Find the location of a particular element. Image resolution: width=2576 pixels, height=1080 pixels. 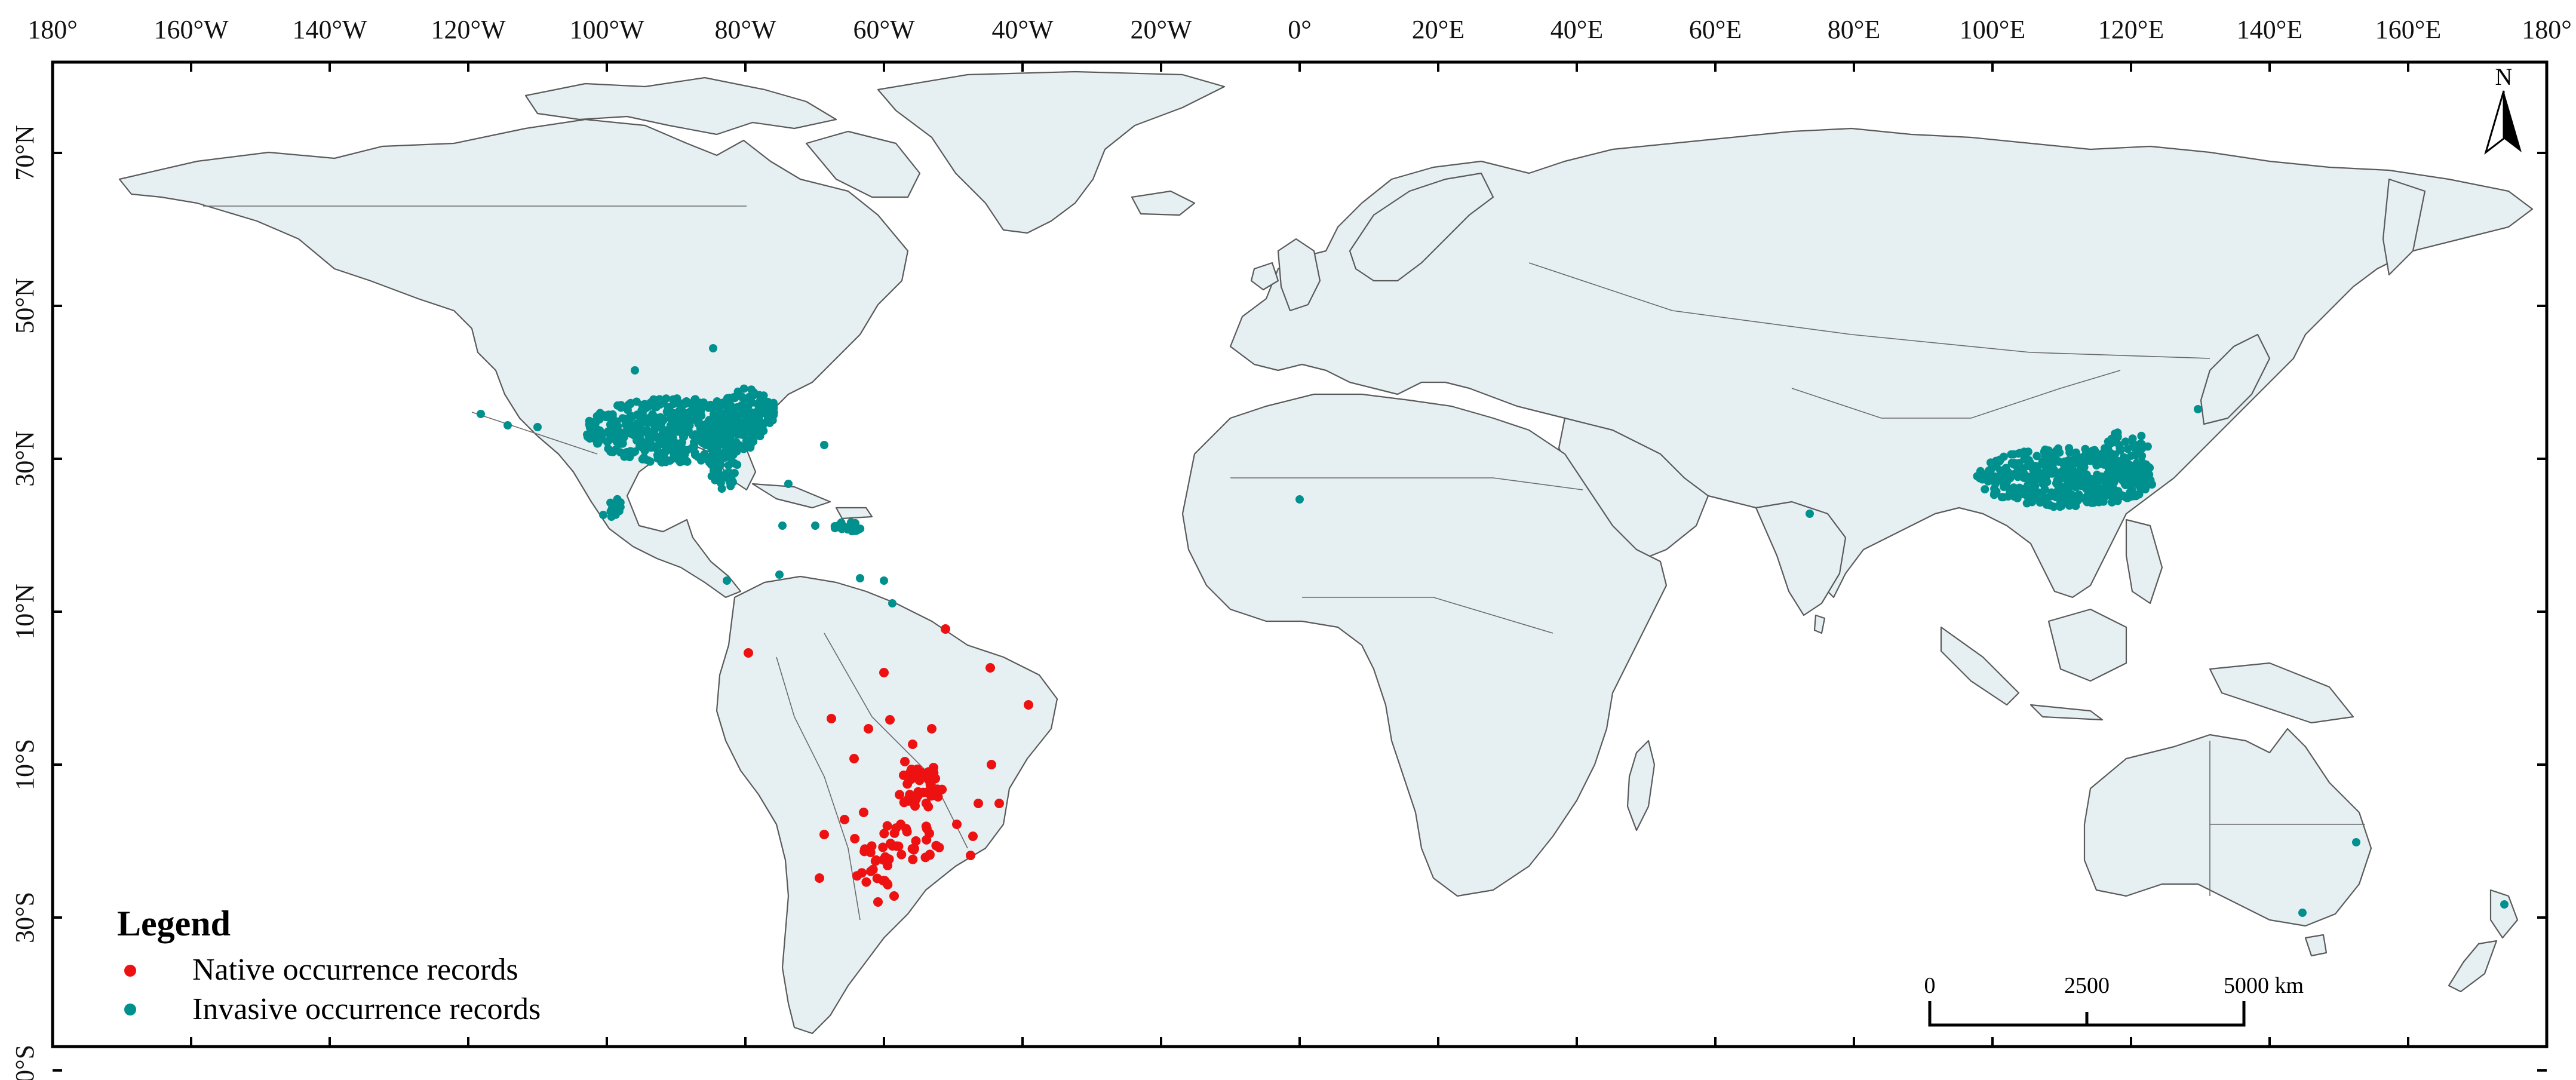

new-guinea is located at coordinates (2281, 693).